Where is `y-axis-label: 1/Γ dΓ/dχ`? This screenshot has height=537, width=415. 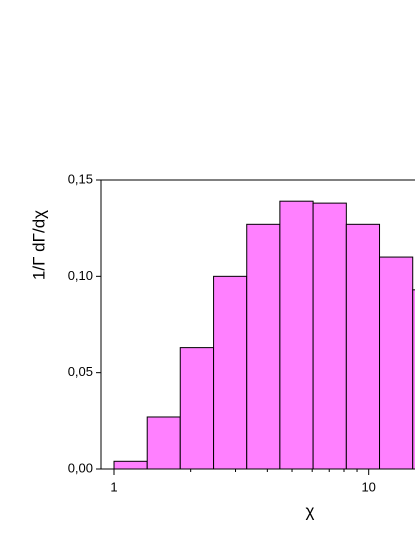 y-axis-label: 1/Γ dΓ/dχ is located at coordinates (38, 245).